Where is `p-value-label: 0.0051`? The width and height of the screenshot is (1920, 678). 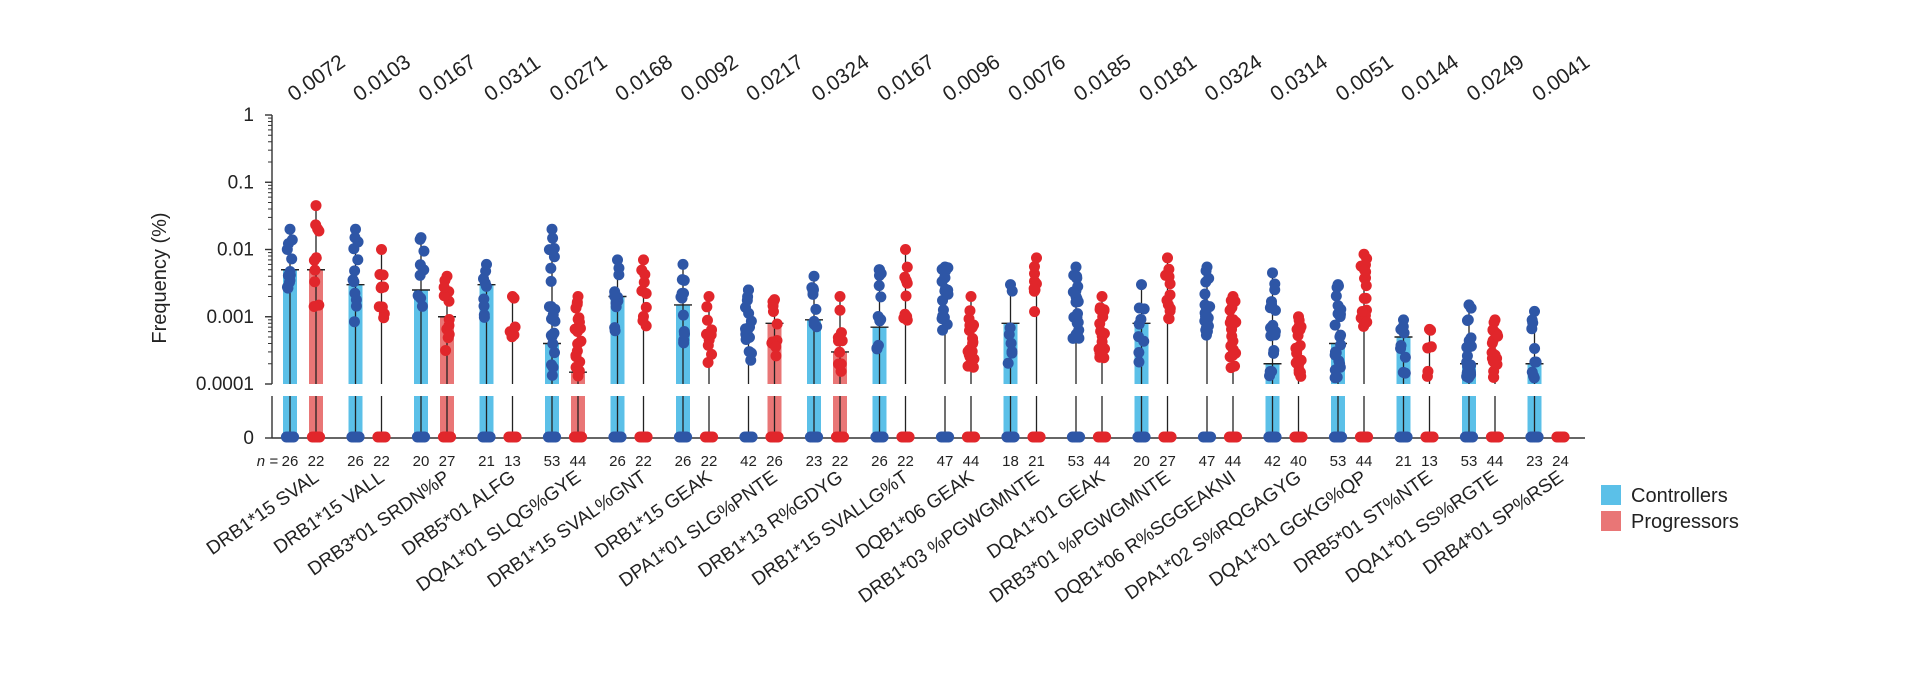
p-value-label: 0.0051 is located at coordinates (1365, 78).